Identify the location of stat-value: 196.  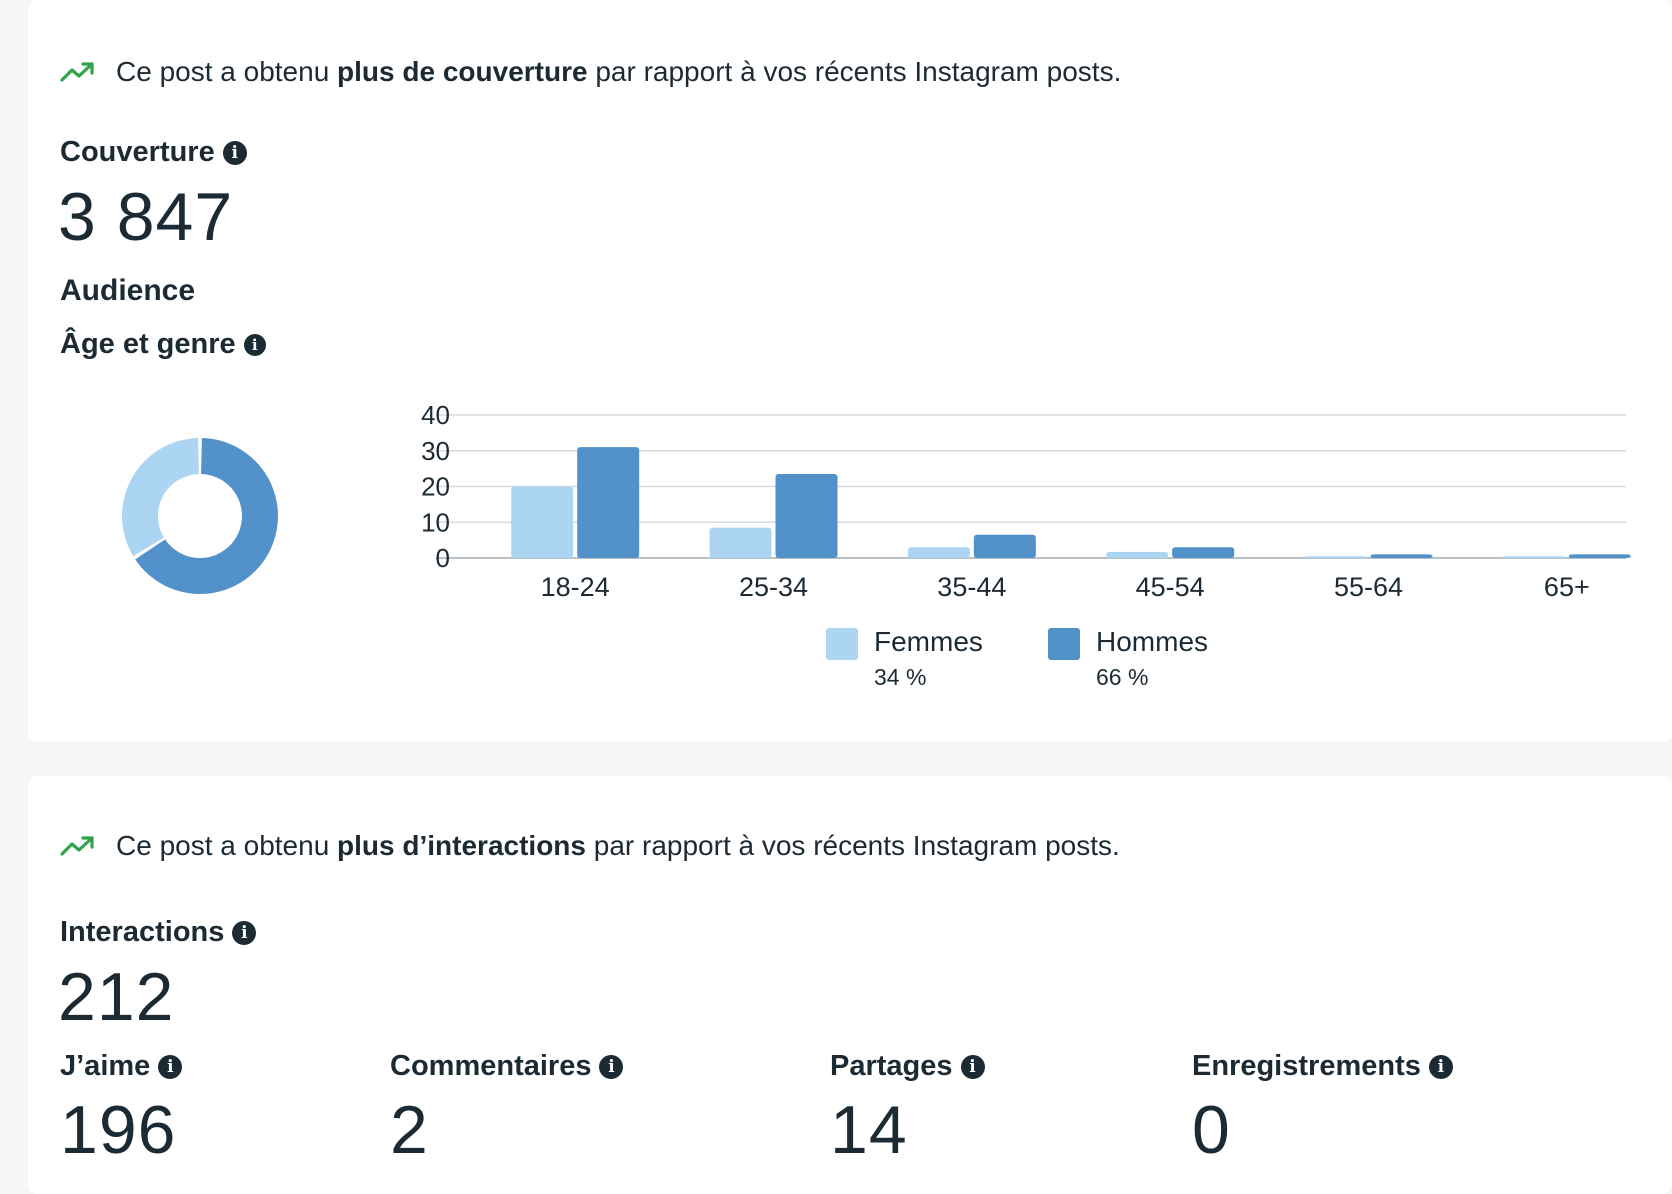
(118, 1130).